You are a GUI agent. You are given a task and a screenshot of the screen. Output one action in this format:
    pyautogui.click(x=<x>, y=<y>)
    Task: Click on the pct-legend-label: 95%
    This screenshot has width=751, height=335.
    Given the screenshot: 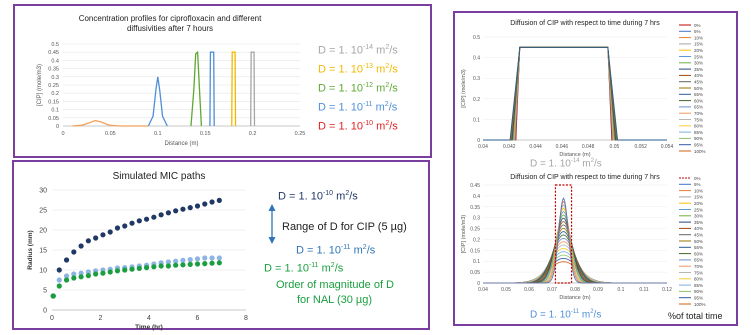 What is the action you would take?
    pyautogui.click(x=698, y=298)
    